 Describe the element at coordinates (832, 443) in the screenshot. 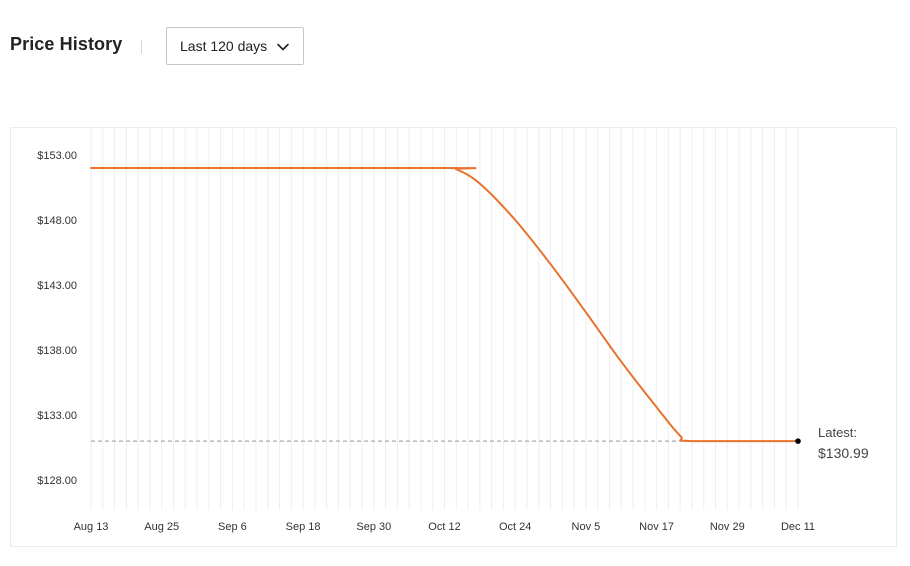

I see `latest-price-annotation: Latest: $130.99` at that location.